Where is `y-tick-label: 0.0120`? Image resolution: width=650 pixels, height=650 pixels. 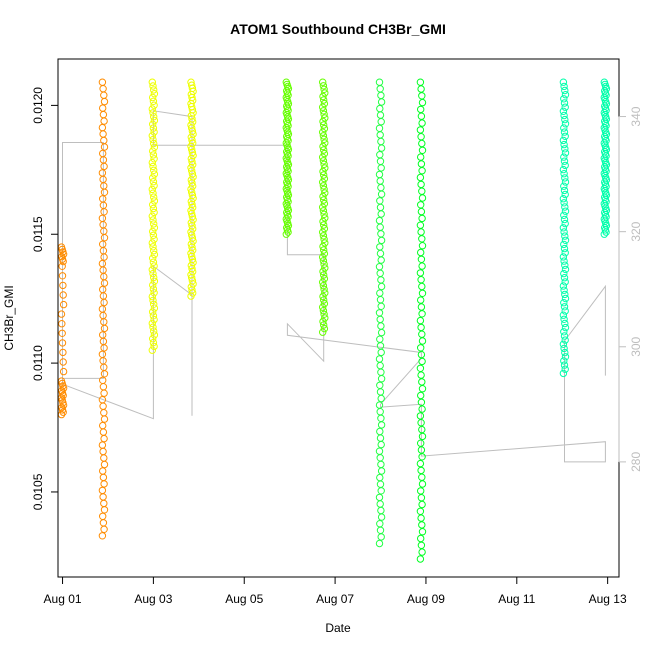 y-tick-label: 0.0120 is located at coordinates (38, 105).